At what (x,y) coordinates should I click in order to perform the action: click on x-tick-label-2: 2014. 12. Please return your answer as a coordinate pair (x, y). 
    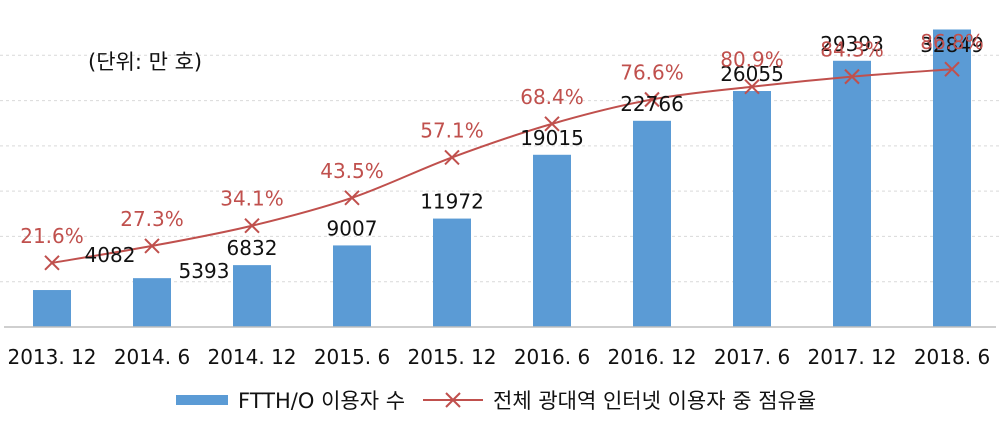
    Looking at the image, I should click on (251, 357).